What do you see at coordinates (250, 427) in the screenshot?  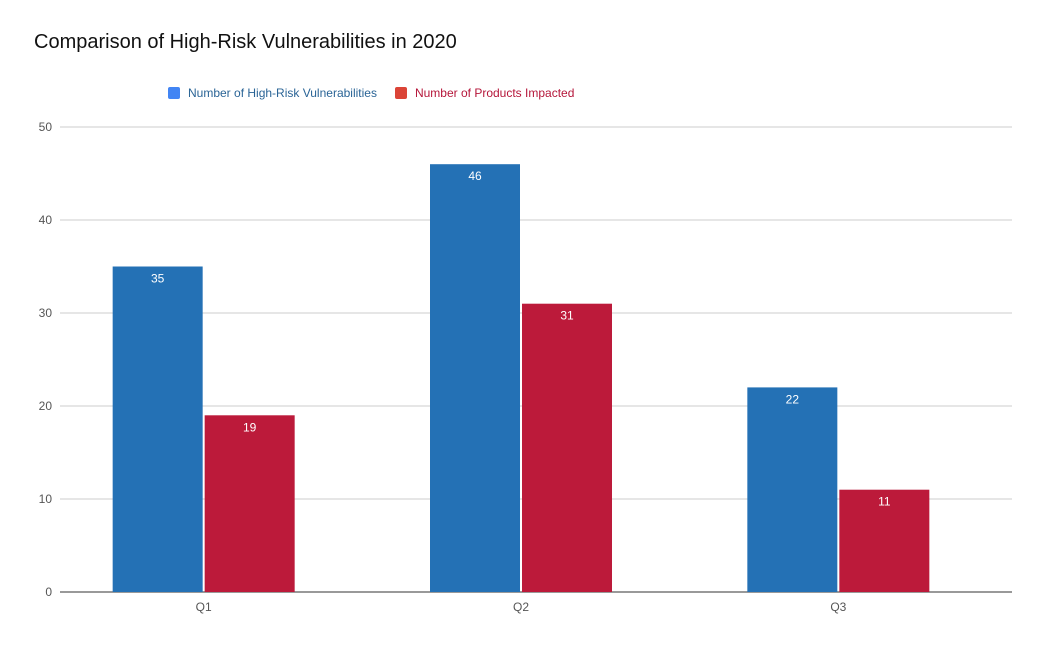 I see `data-label-q1-series-1: 19` at bounding box center [250, 427].